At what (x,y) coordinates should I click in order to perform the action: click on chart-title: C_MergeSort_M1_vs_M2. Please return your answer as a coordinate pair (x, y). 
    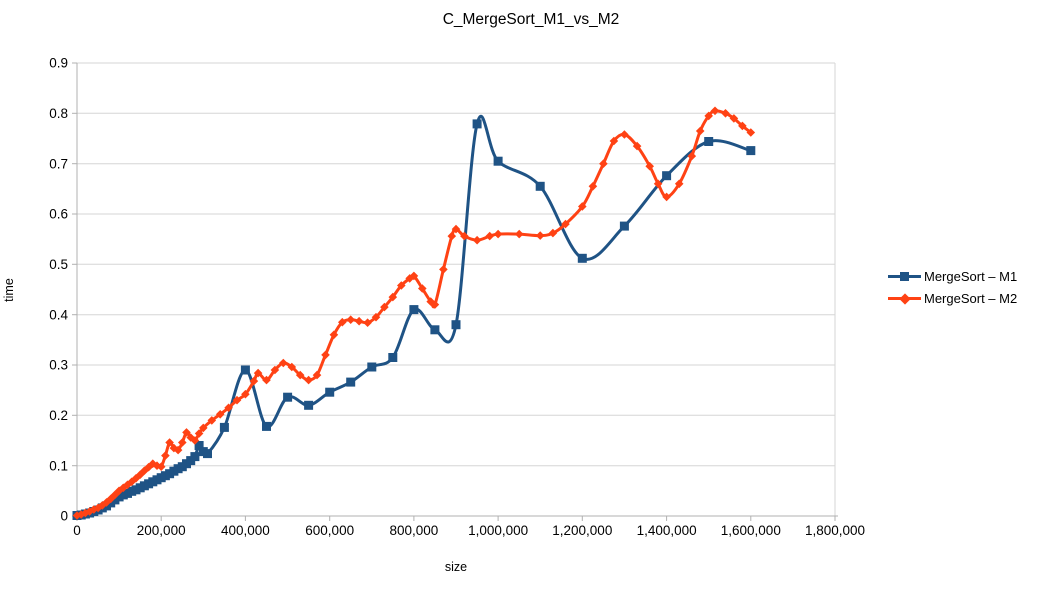
    Looking at the image, I should click on (531, 19).